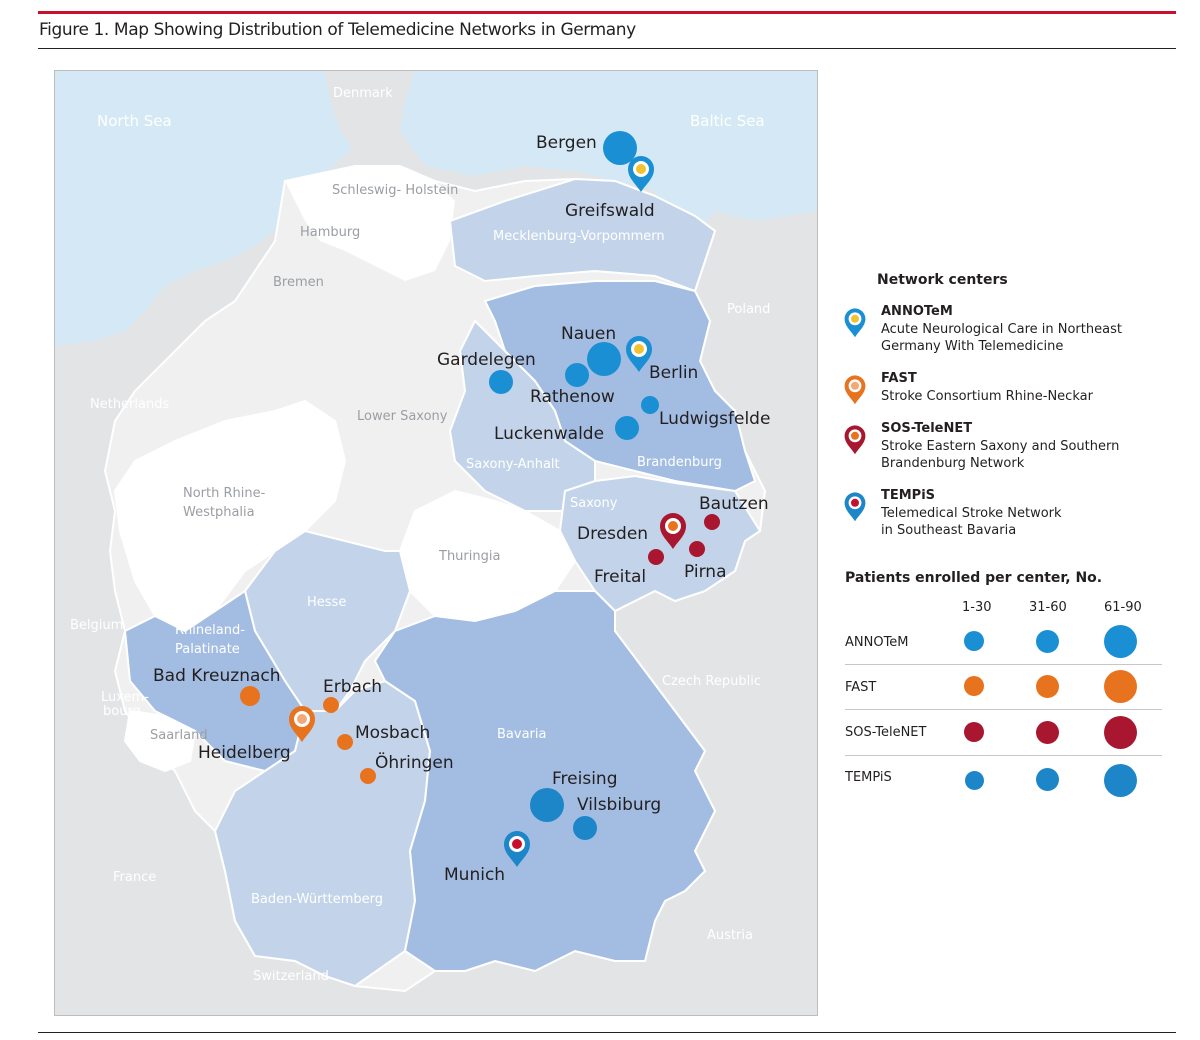 Image resolution: width=1200 pixels, height=1040 pixels. What do you see at coordinates (395, 190) in the screenshot?
I see `label-schleswig-holstein: Schleswig- Holstein` at bounding box center [395, 190].